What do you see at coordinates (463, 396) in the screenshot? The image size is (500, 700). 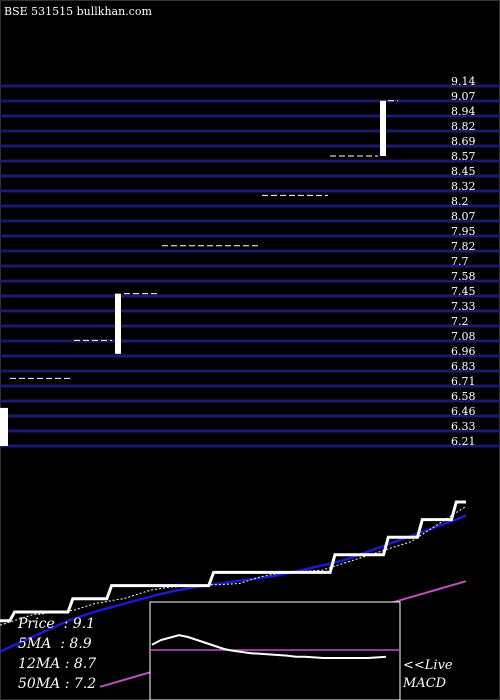 I see `y-tick-label: 6.58` at bounding box center [463, 396].